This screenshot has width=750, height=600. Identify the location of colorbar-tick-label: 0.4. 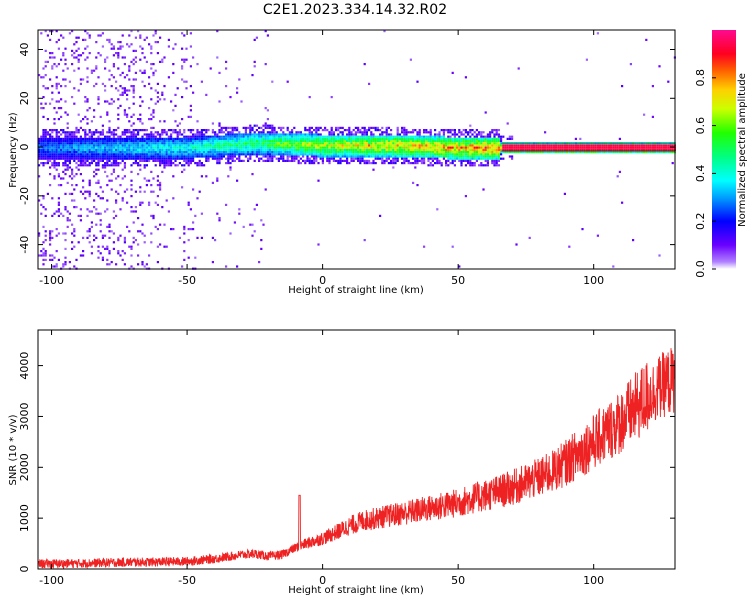
(700, 174).